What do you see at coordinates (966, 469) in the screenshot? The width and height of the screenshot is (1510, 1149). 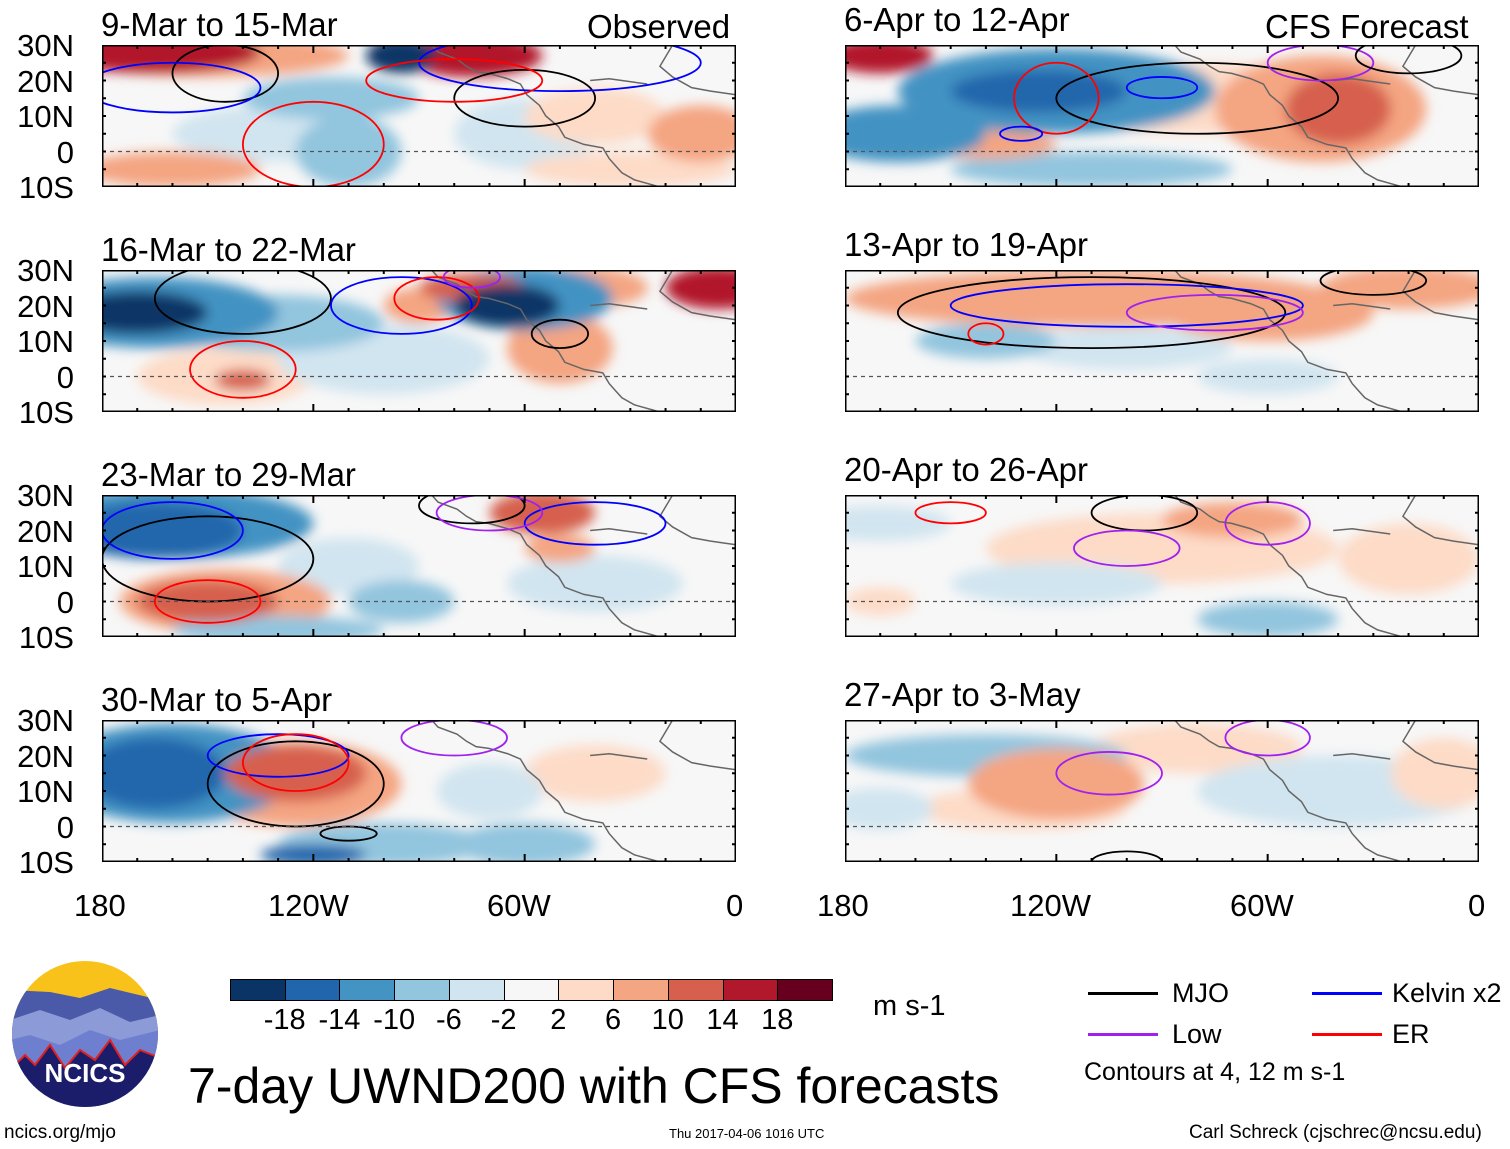 I see `panel-title: 20-Apr to 26-Apr` at bounding box center [966, 469].